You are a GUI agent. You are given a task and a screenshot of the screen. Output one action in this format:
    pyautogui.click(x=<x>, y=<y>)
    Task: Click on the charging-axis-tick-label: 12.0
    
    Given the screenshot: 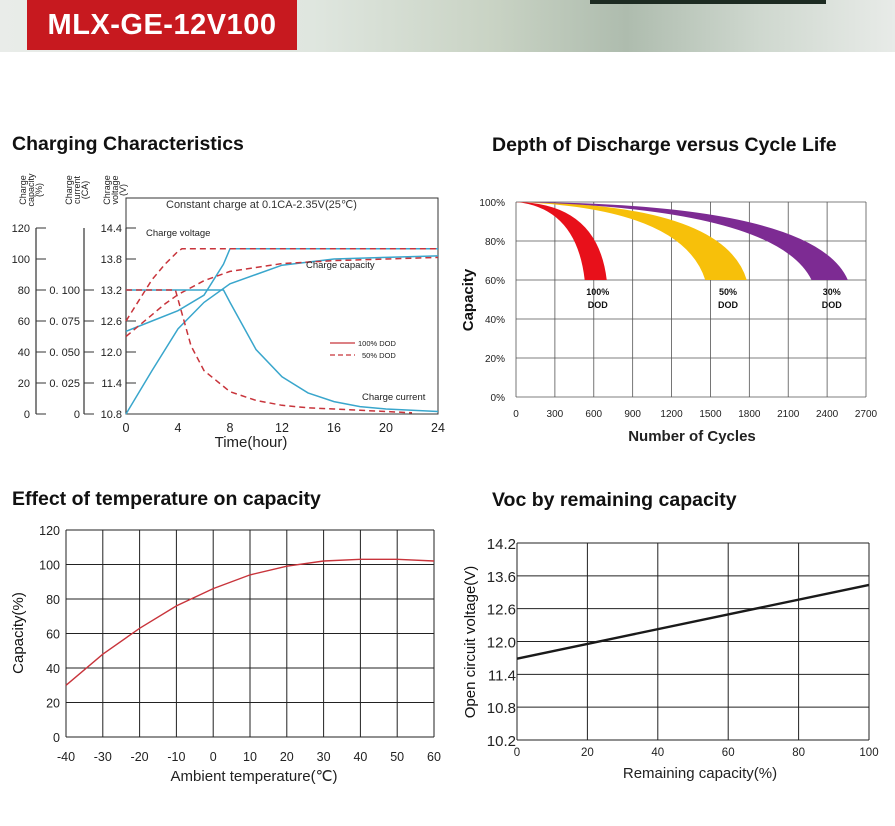 What is the action you would take?
    pyautogui.click(x=111, y=353)
    